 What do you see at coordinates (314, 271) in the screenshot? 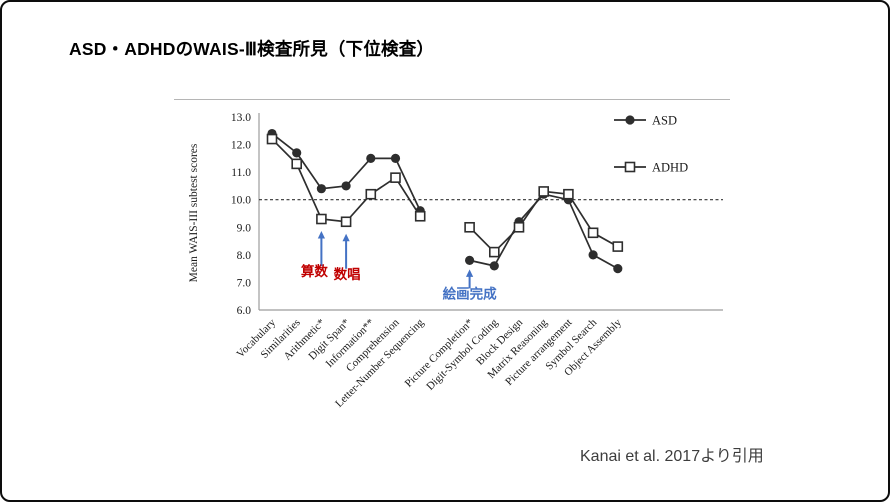
I see `annotation-label: 算数` at bounding box center [314, 271].